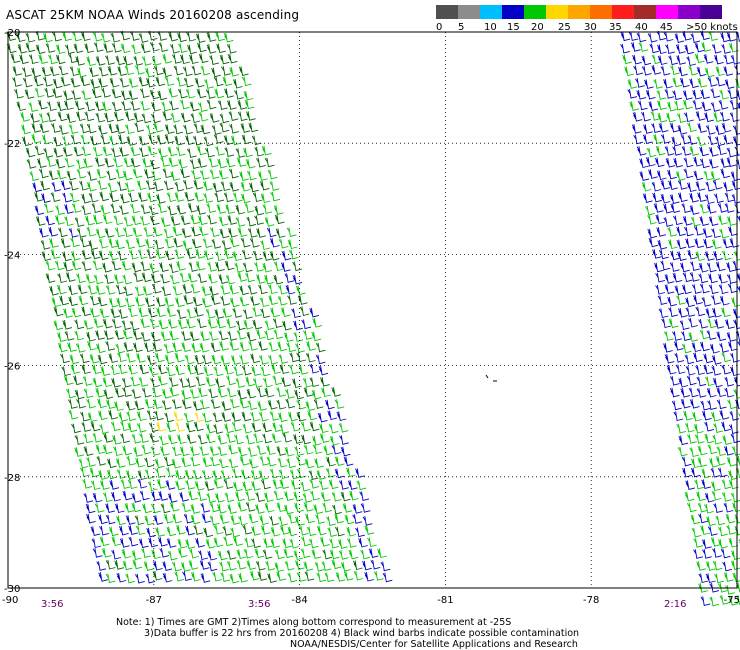 The height and width of the screenshot is (650, 740). I want to click on lon-tick-label: -78, so click(591, 600).